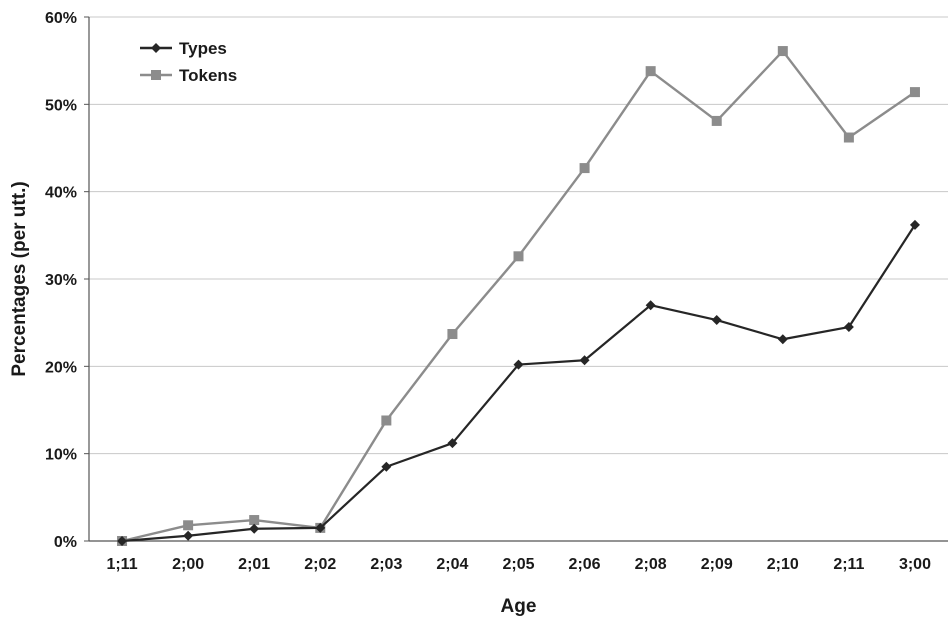 The width and height of the screenshot is (951, 618). Describe the element at coordinates (386, 564) in the screenshot. I see `x-tick-label: 2;03` at that location.